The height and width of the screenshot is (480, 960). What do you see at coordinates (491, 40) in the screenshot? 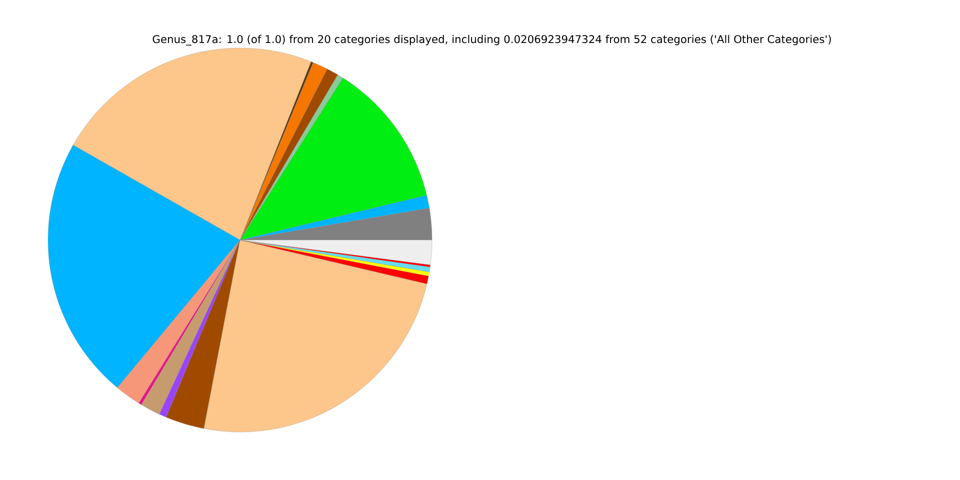
I see `text: Genus_817a: 1.0 (of 1.0) from 20 categories displayed, including 0.0206923947324 from 52 categories ('All Other Categories')` at bounding box center [491, 40].